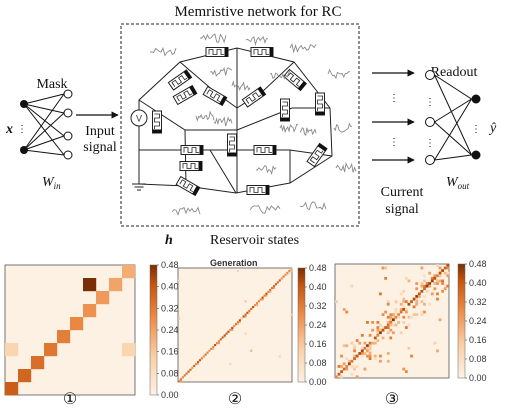  Describe the element at coordinates (24, 104) in the screenshot. I see `input-node-top` at that location.